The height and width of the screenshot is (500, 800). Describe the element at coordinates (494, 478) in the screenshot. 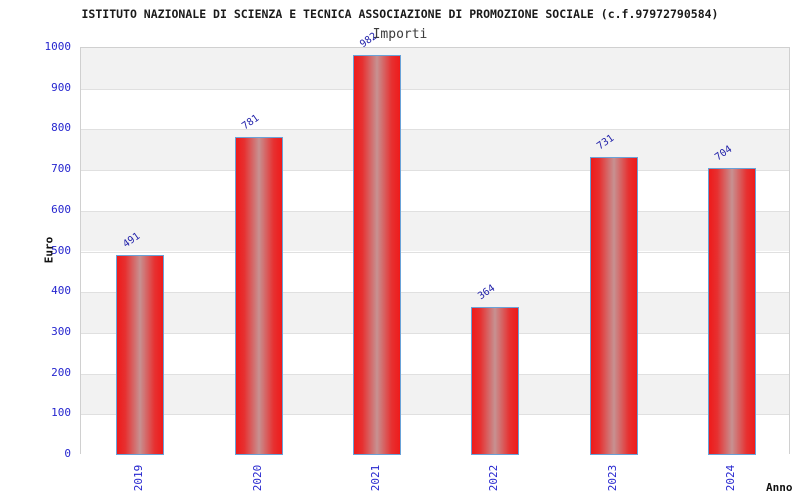

I see `x-tick-label-2022: 2022` at that location.